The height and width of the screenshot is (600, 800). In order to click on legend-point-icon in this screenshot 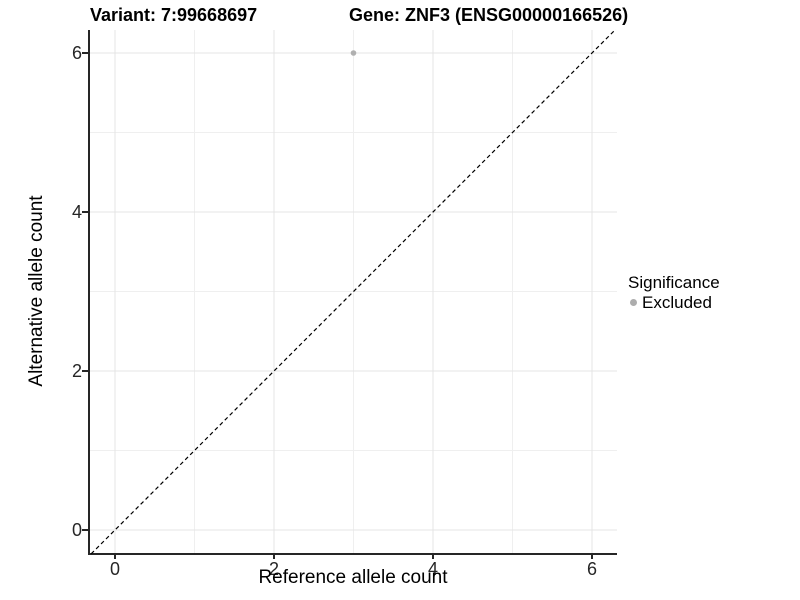, I will do `click(633, 302)`.